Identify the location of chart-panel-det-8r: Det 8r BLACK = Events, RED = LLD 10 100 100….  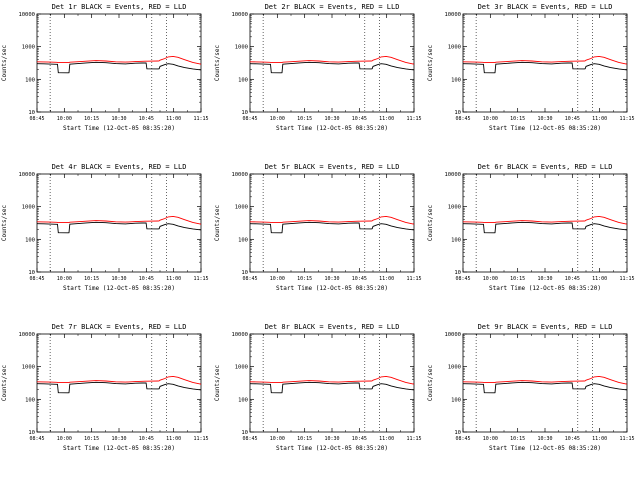
(319, 400).